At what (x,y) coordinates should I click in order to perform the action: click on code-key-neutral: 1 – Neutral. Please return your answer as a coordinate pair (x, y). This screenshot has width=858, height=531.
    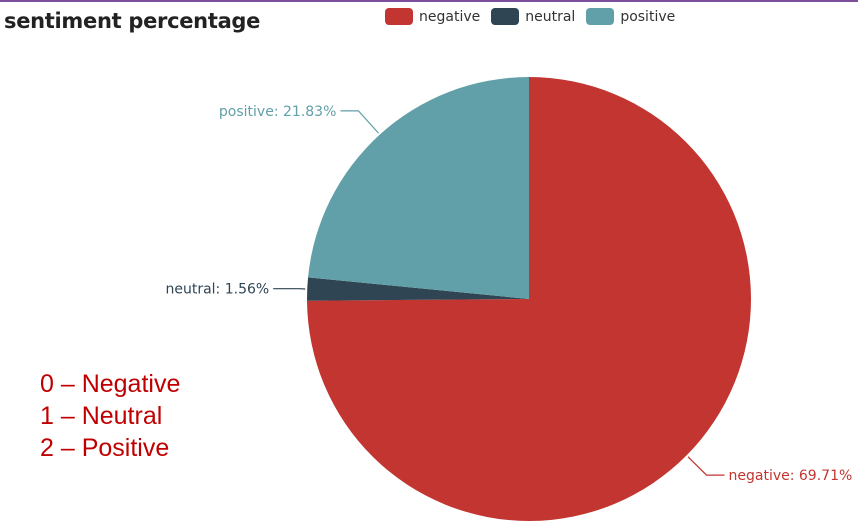
    Looking at the image, I should click on (101, 416).